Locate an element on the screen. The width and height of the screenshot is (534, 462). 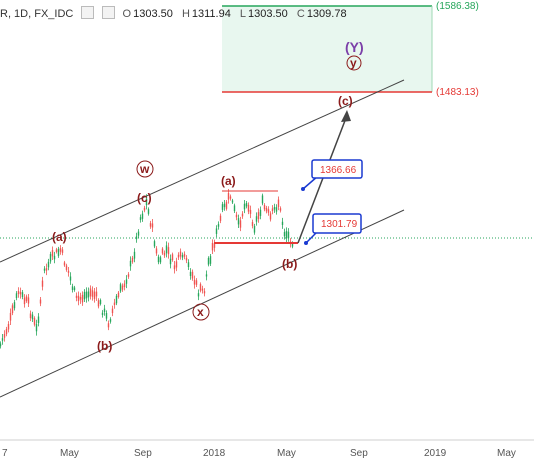
level-label-1483: (1483.13) is located at coordinates (457, 92).